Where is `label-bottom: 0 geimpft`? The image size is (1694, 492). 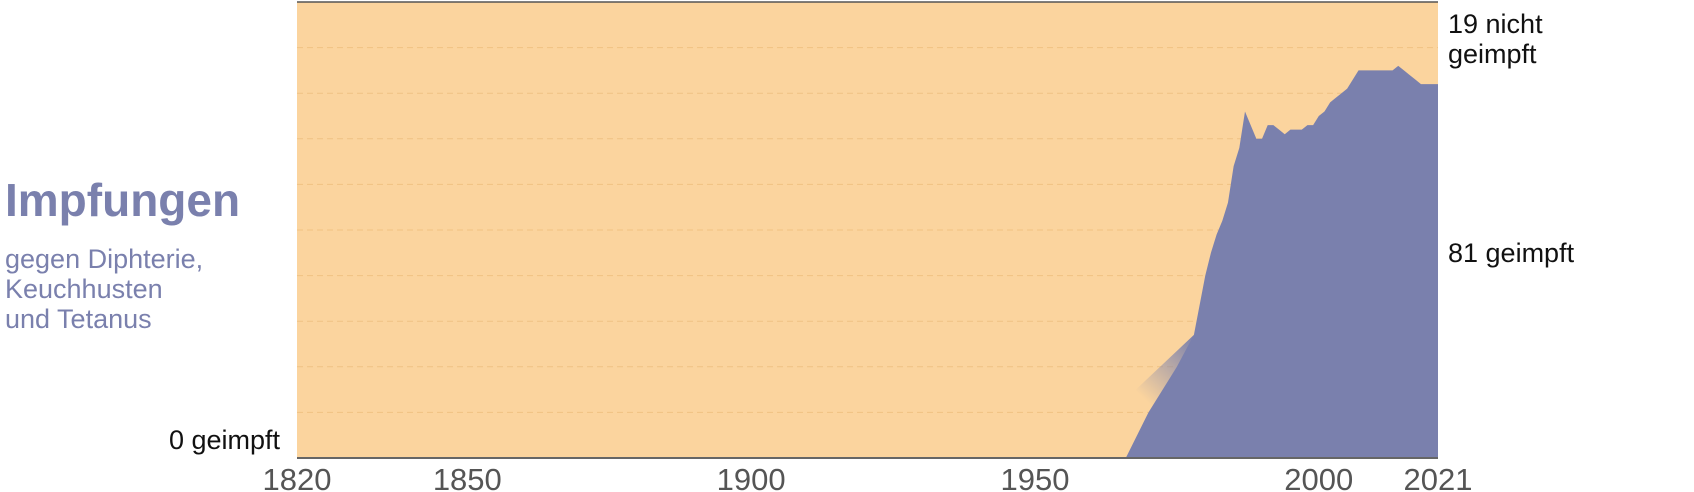 label-bottom: 0 geimpft is located at coordinates (225, 440).